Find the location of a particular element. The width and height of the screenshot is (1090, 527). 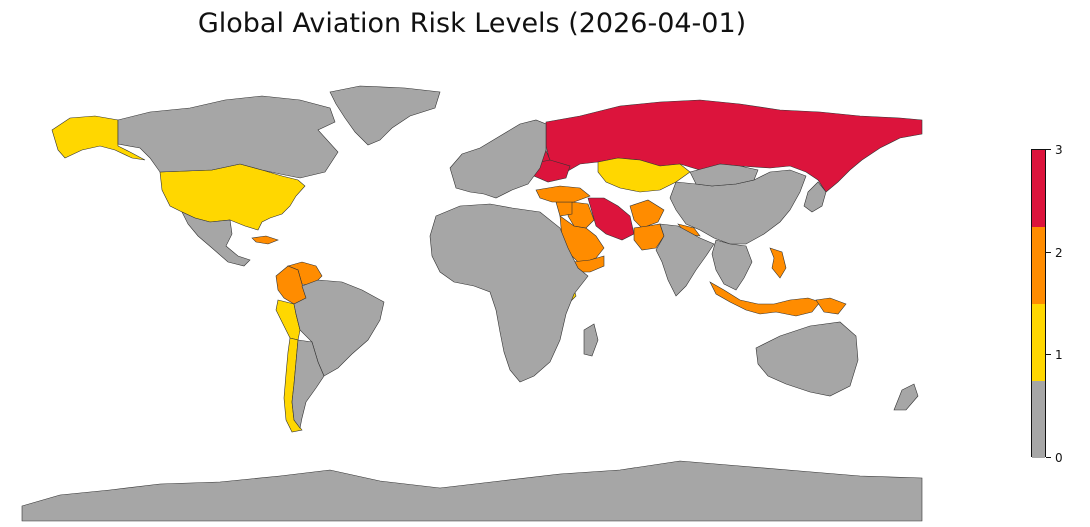

country-mexico is located at coordinates (216, 239).